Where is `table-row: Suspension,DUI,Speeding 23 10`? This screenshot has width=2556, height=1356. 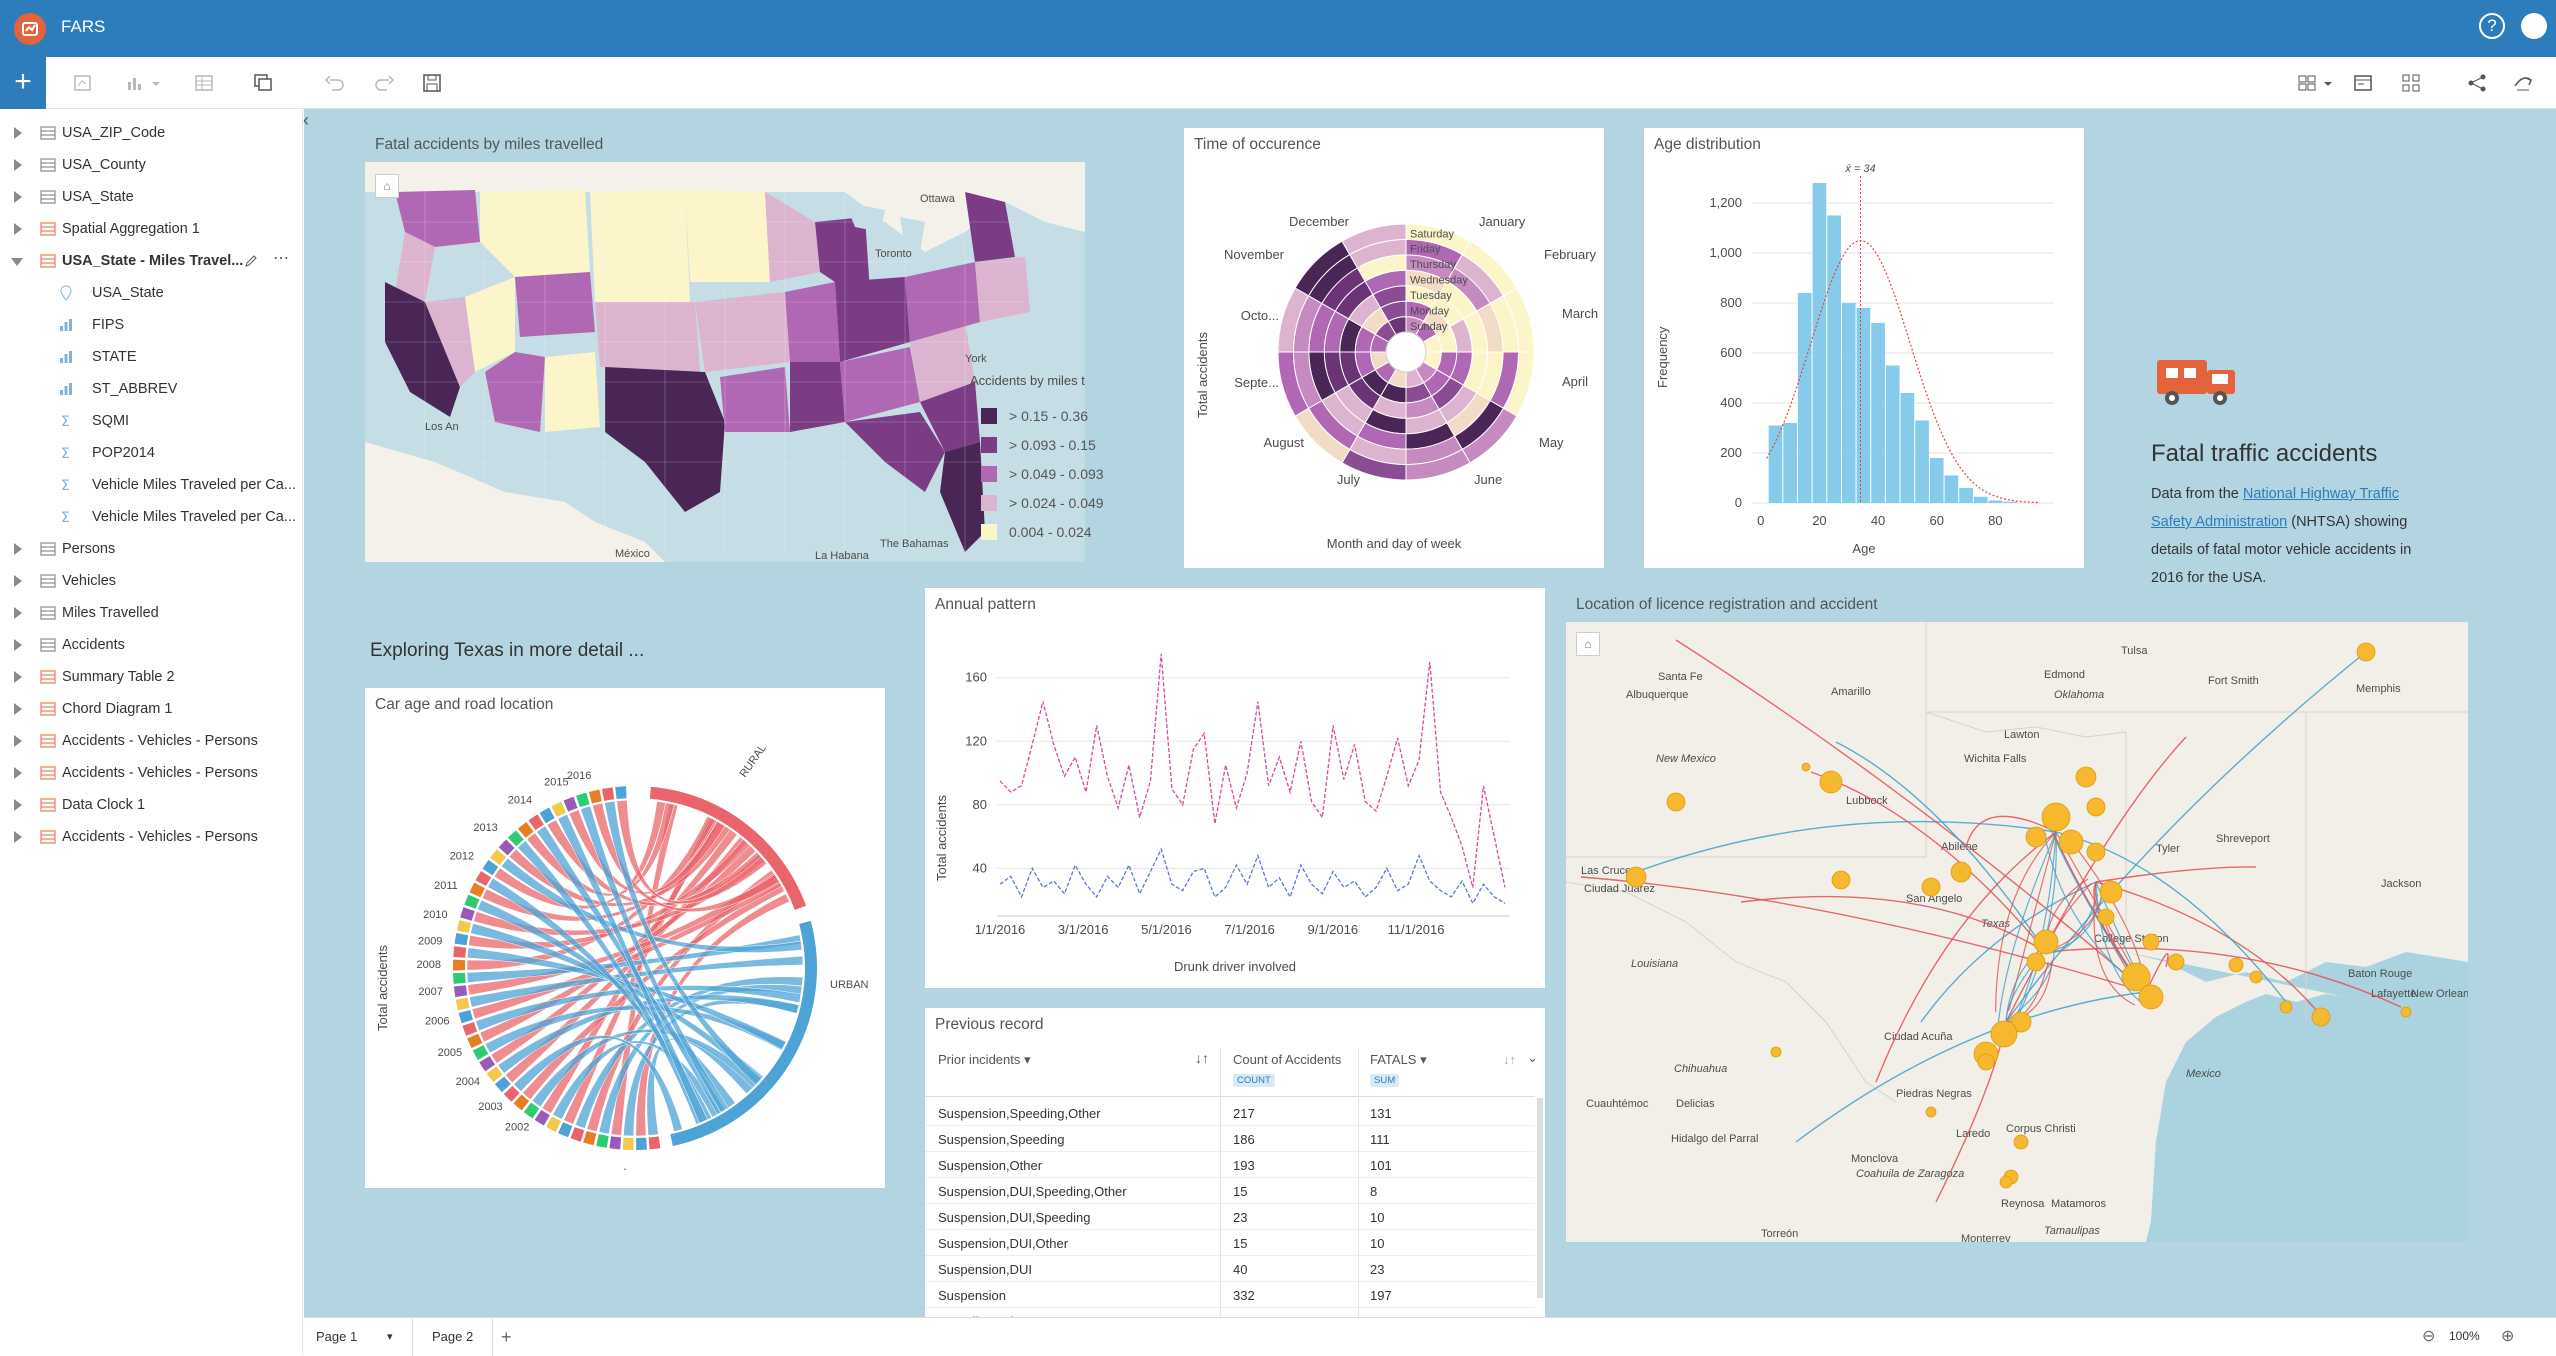
table-row: Suspension,DUI,Speeding 23 10 is located at coordinates (1230, 1217).